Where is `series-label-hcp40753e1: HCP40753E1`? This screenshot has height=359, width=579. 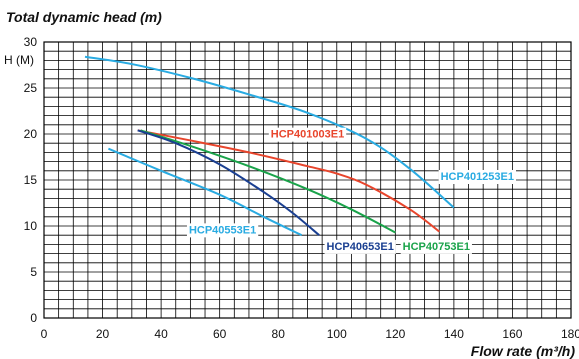 series-label-hcp40753e1: HCP40753E1 is located at coordinates (436, 247).